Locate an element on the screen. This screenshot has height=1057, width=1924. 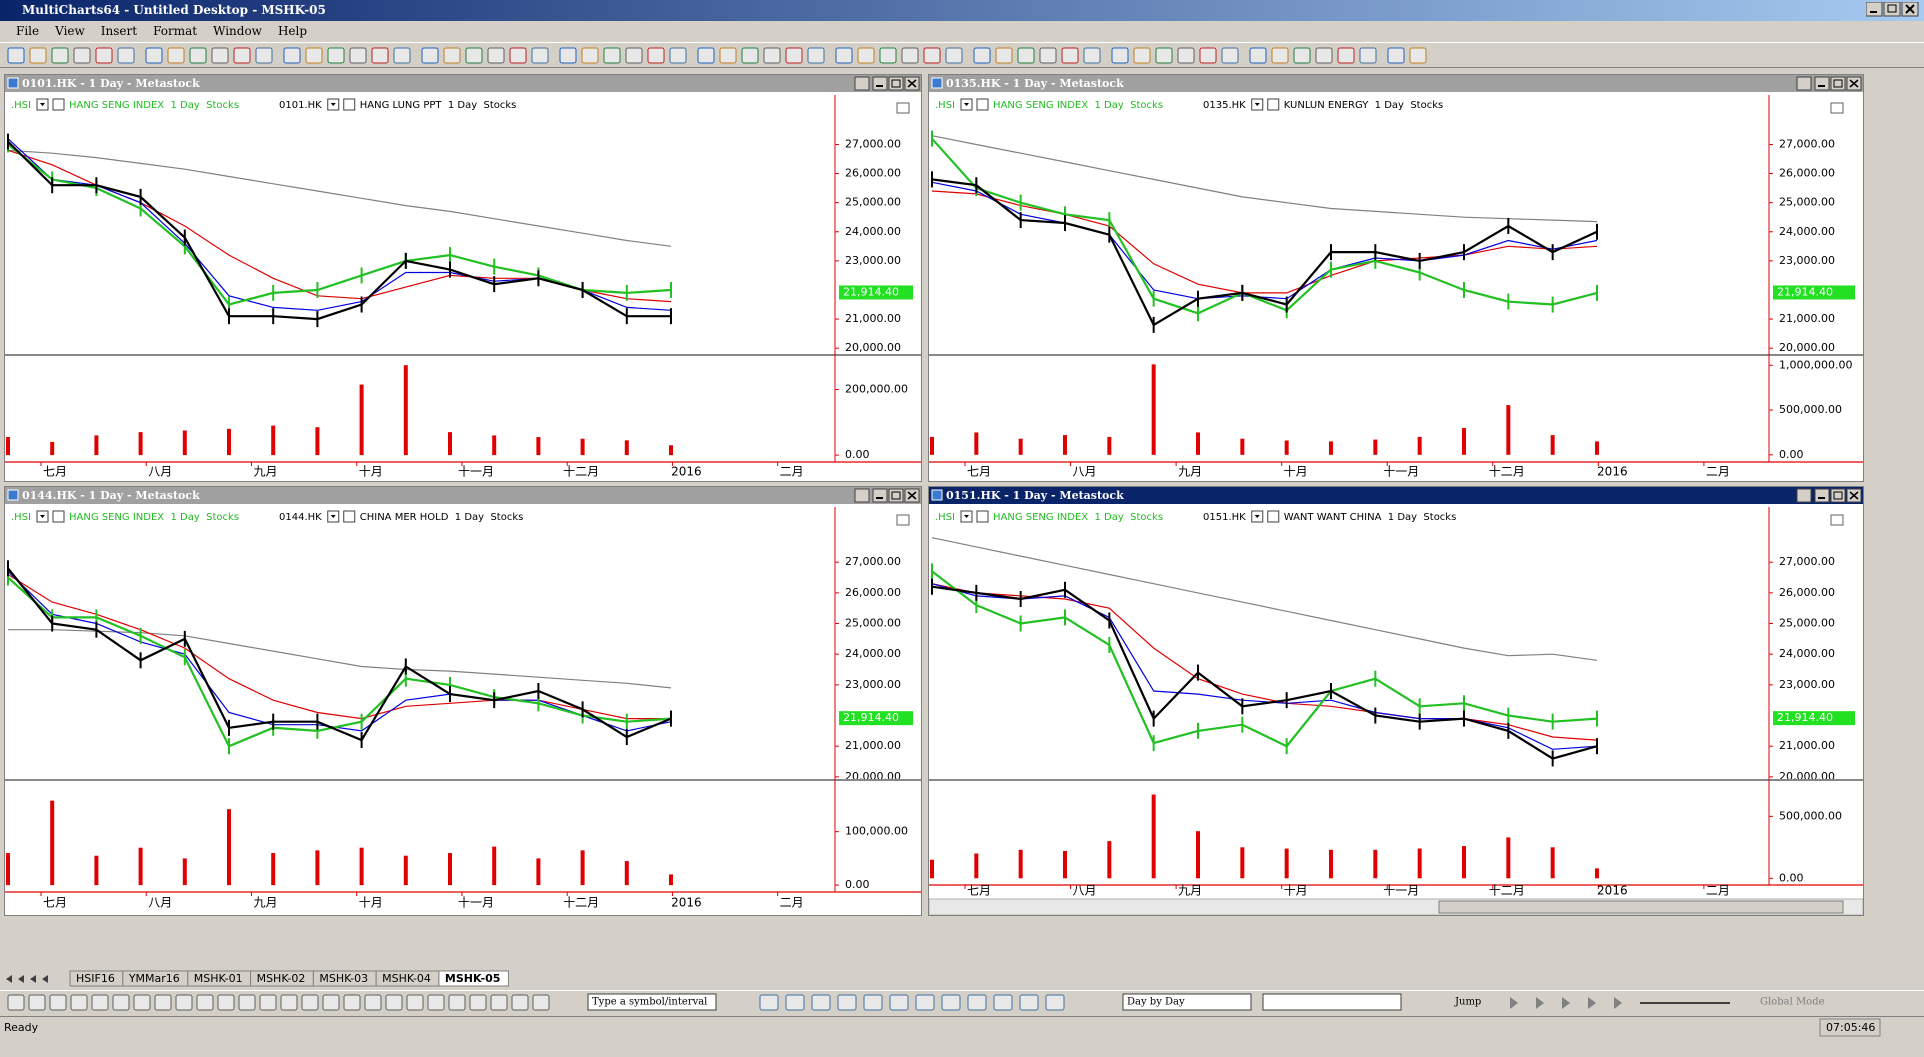
playback-box is located at coordinates (1187, 1002).